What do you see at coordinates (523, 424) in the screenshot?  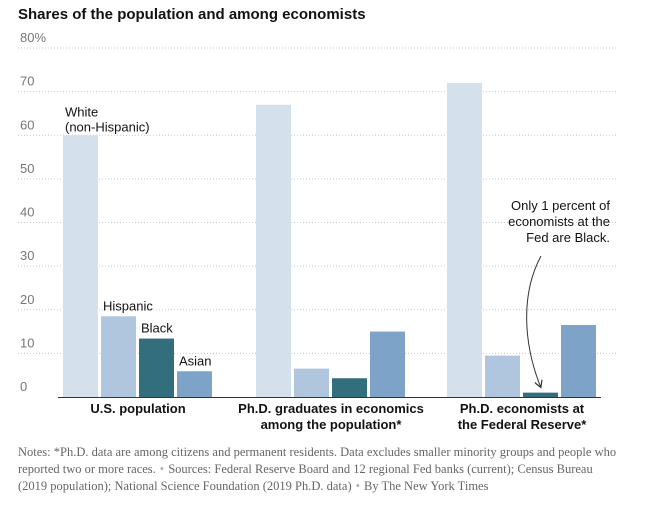 I see `x-category-label: the Federal Reserve*` at bounding box center [523, 424].